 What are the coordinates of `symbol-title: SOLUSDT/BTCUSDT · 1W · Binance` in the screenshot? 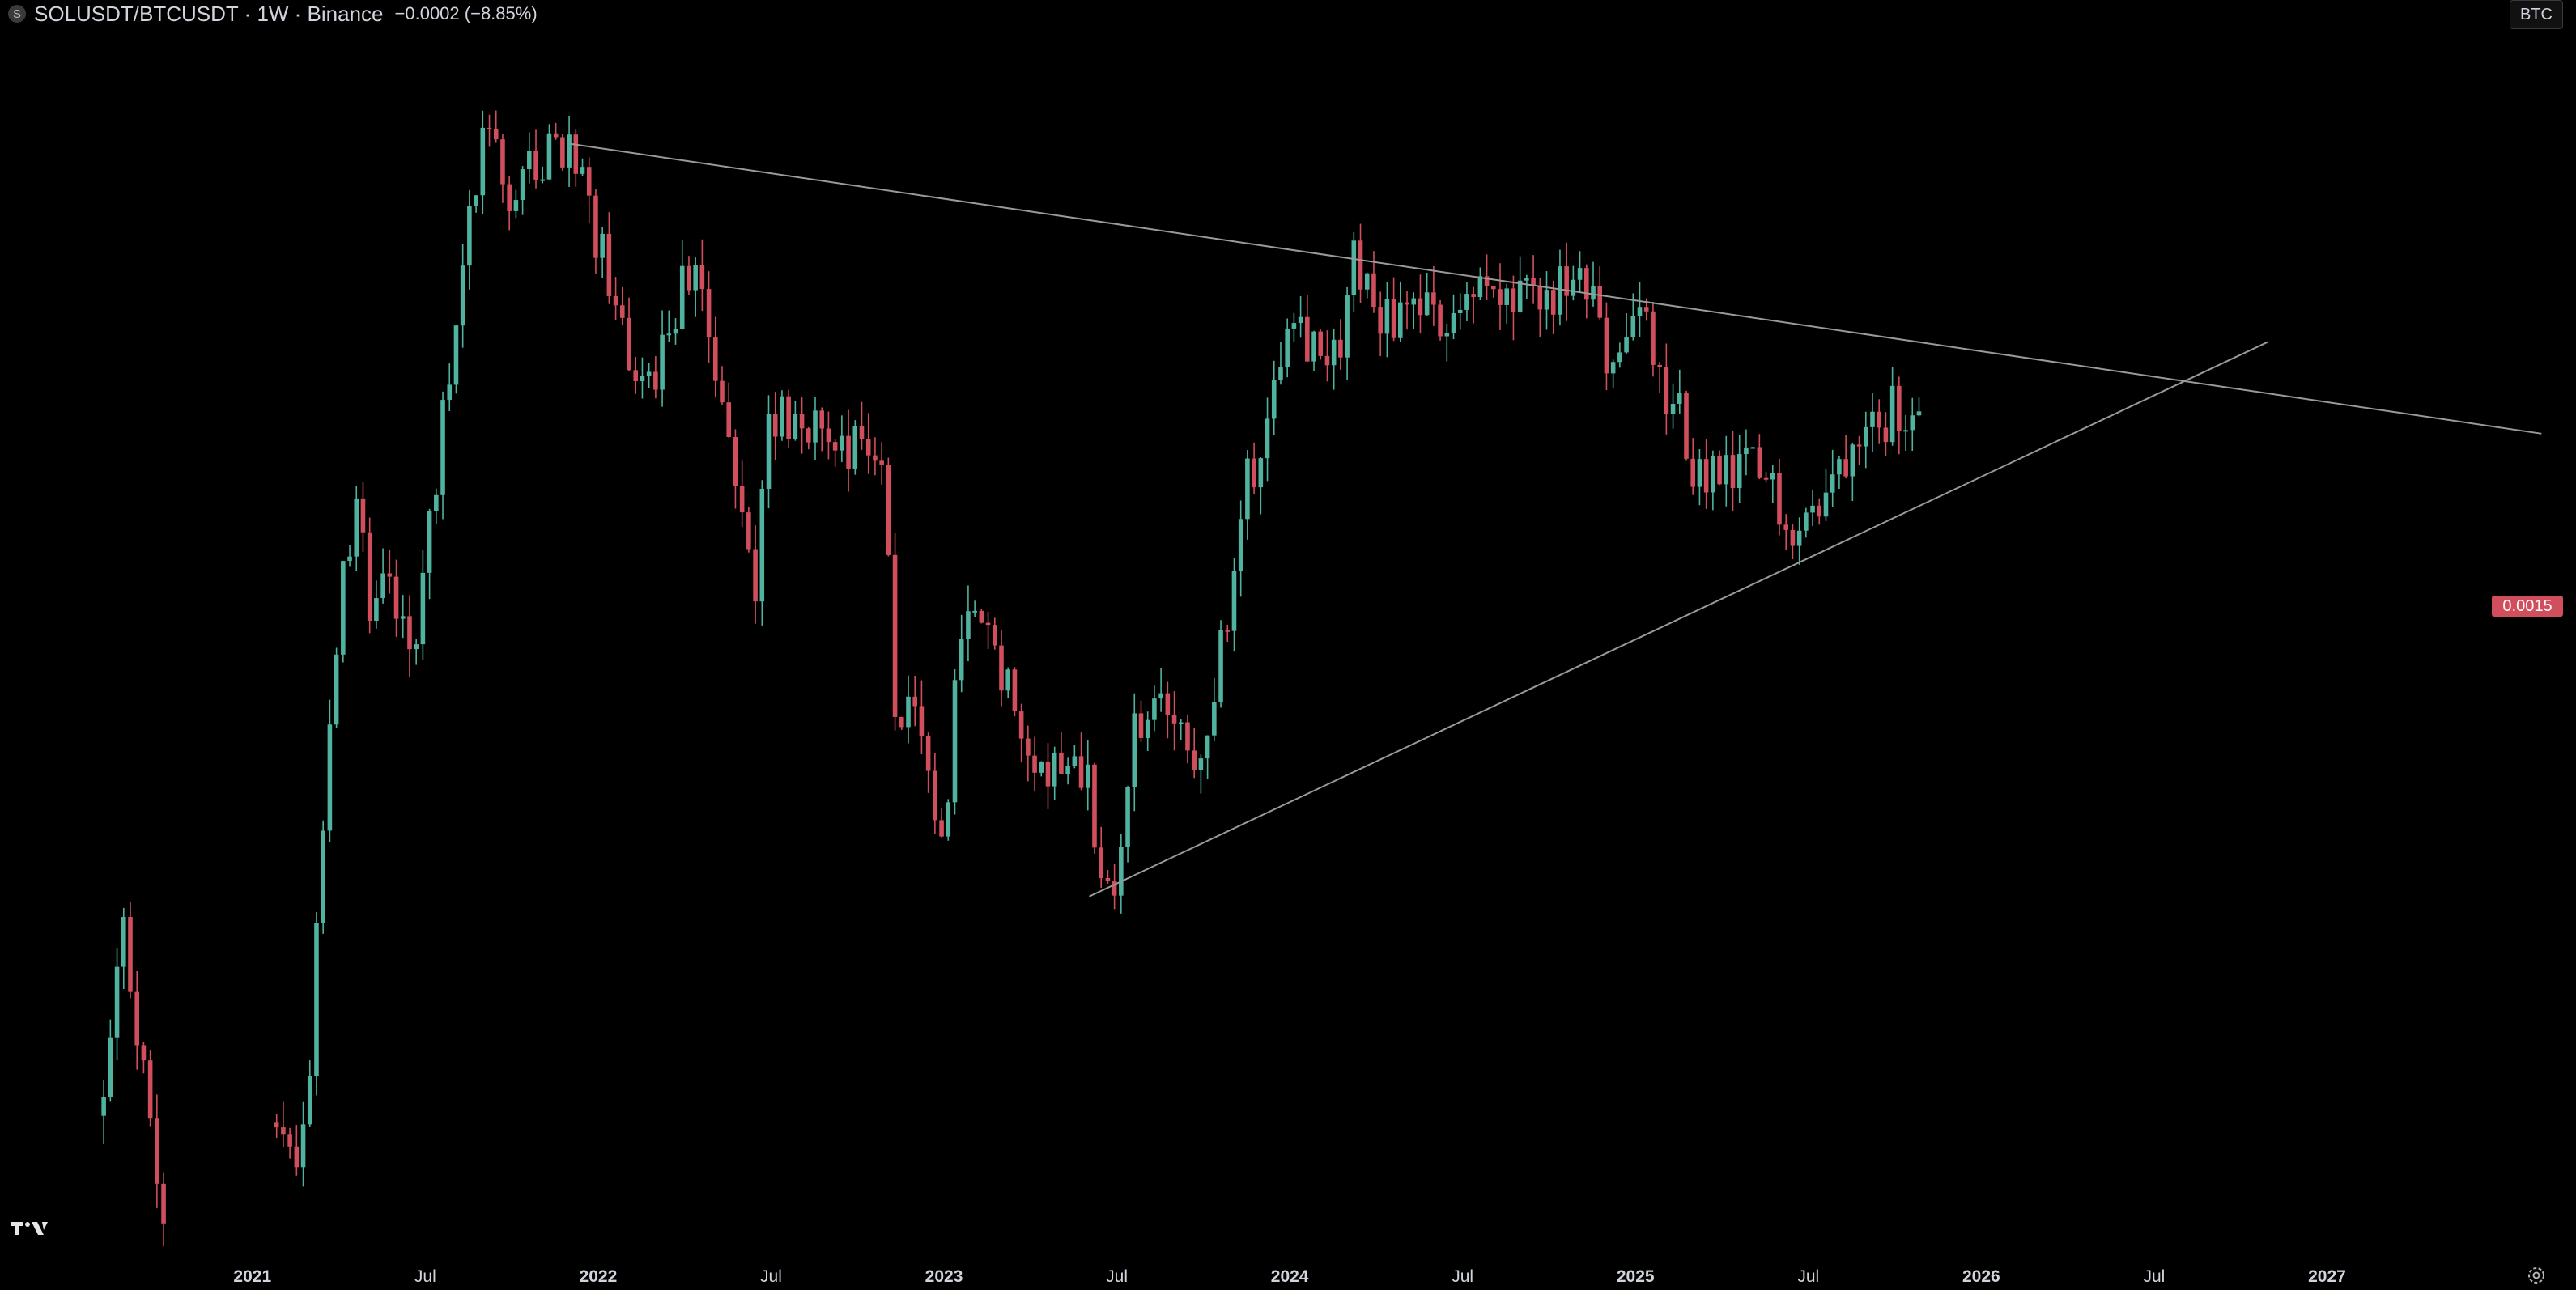 It's located at (209, 13).